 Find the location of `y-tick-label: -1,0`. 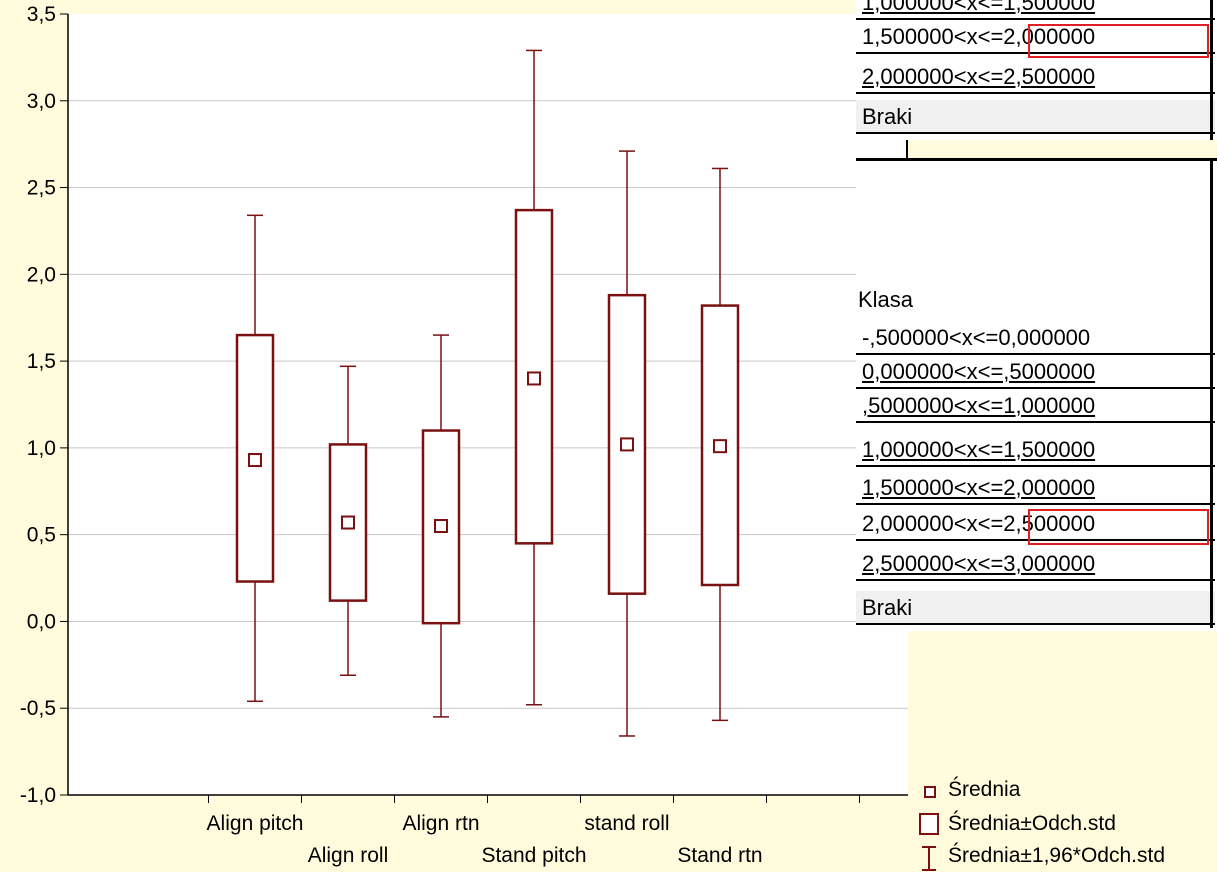

y-tick-label: -1,0 is located at coordinates (38, 795).